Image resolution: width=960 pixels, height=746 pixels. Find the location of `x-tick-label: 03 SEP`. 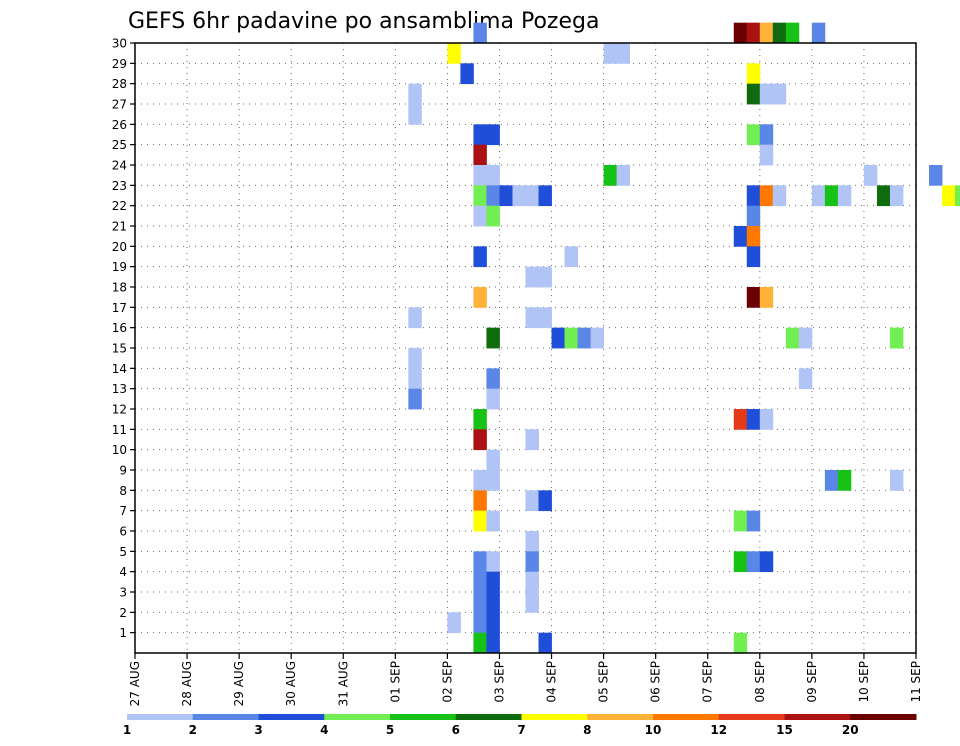

x-tick-label: 03 SEP is located at coordinates (499, 682).